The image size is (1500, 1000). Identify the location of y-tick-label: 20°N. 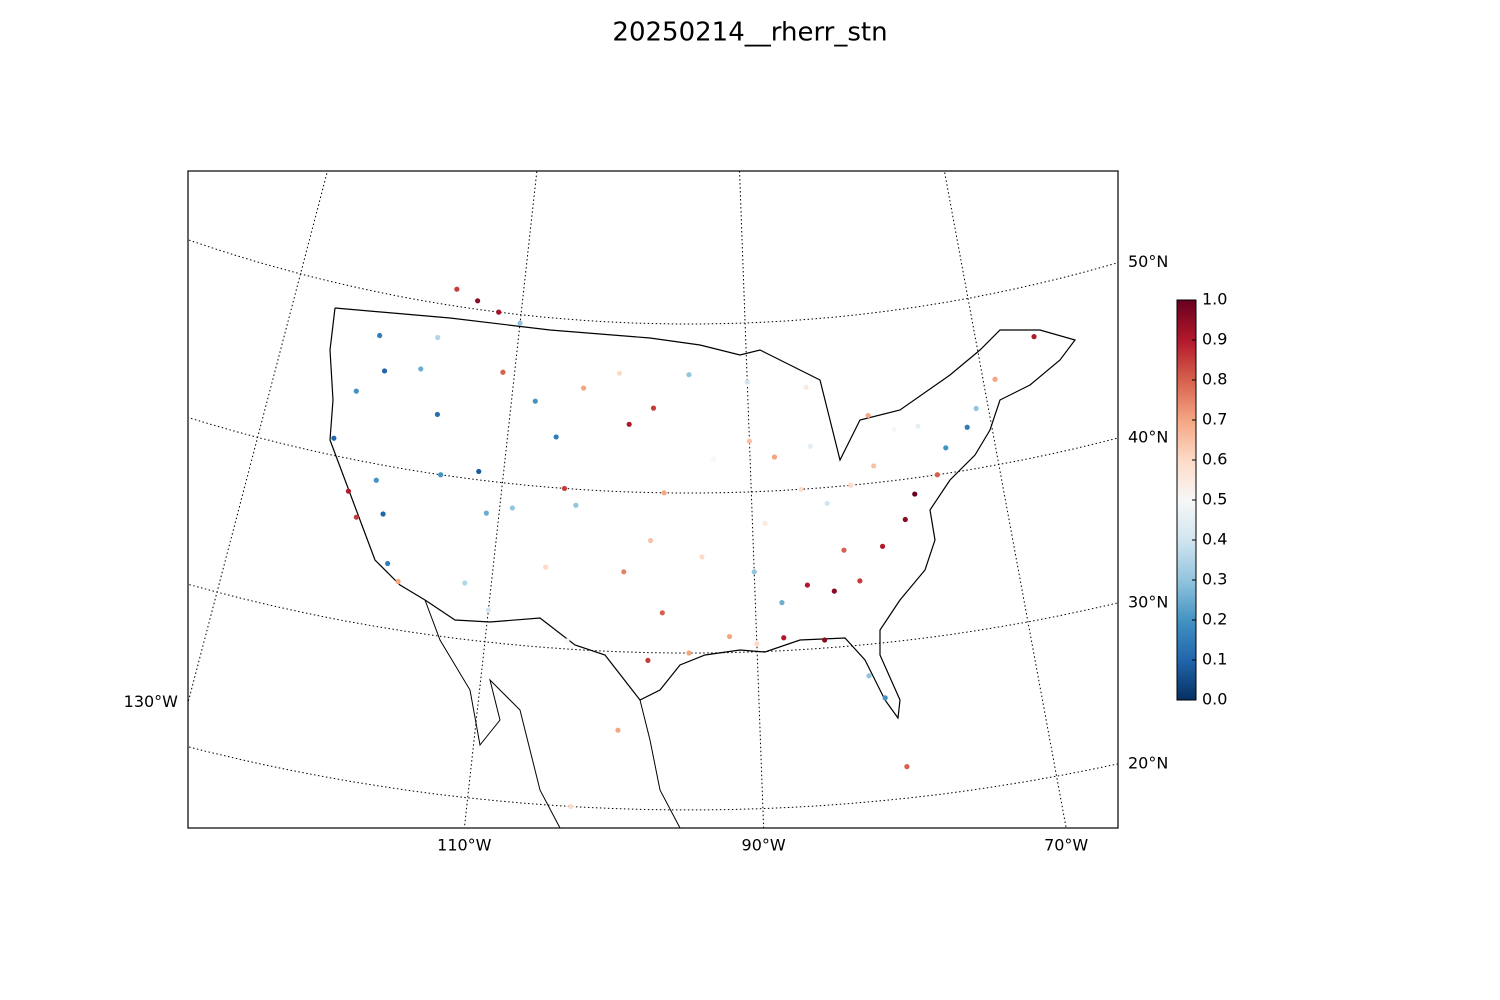
(1148, 762).